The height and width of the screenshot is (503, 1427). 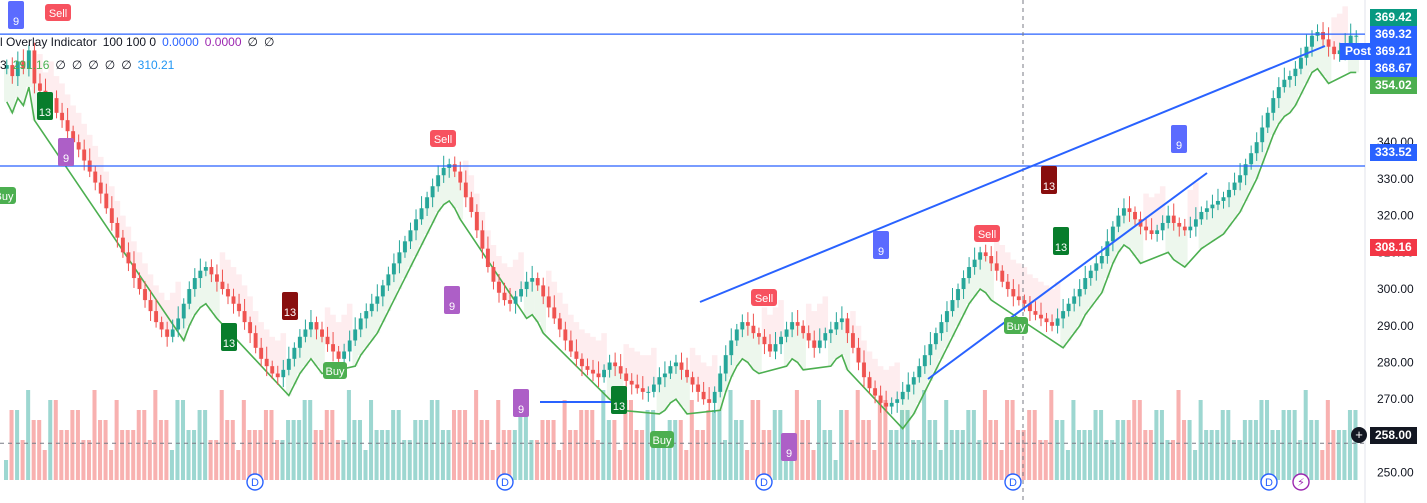 I want to click on earnings-lightning-icon, so click(x=1301, y=482).